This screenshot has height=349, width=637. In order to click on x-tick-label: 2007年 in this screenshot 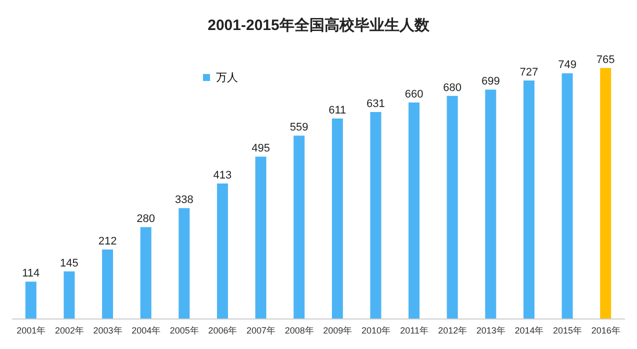, I will do `click(261, 330)`.